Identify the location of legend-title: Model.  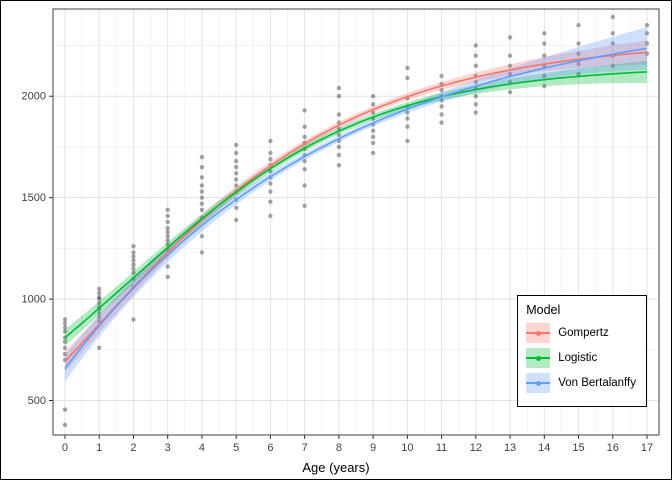
(543, 310).